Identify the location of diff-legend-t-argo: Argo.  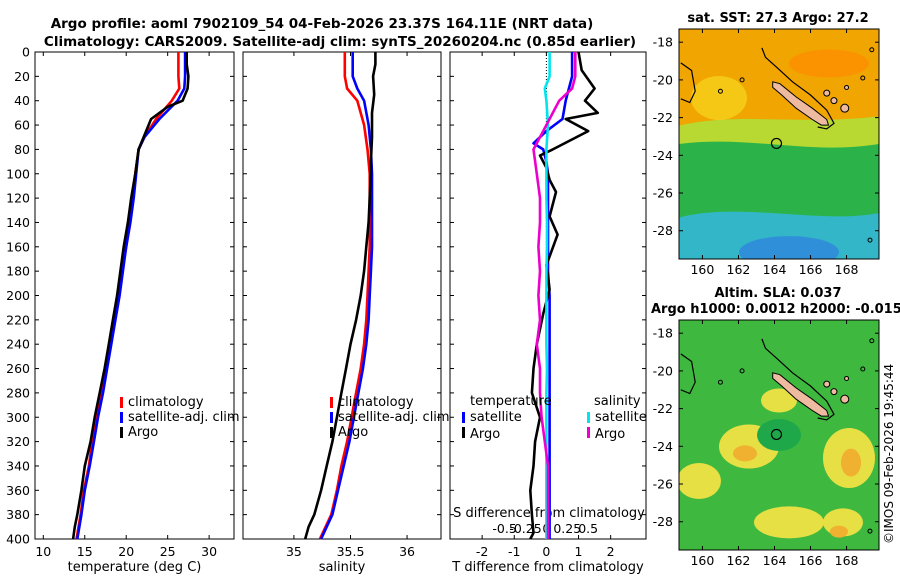
(485, 434).